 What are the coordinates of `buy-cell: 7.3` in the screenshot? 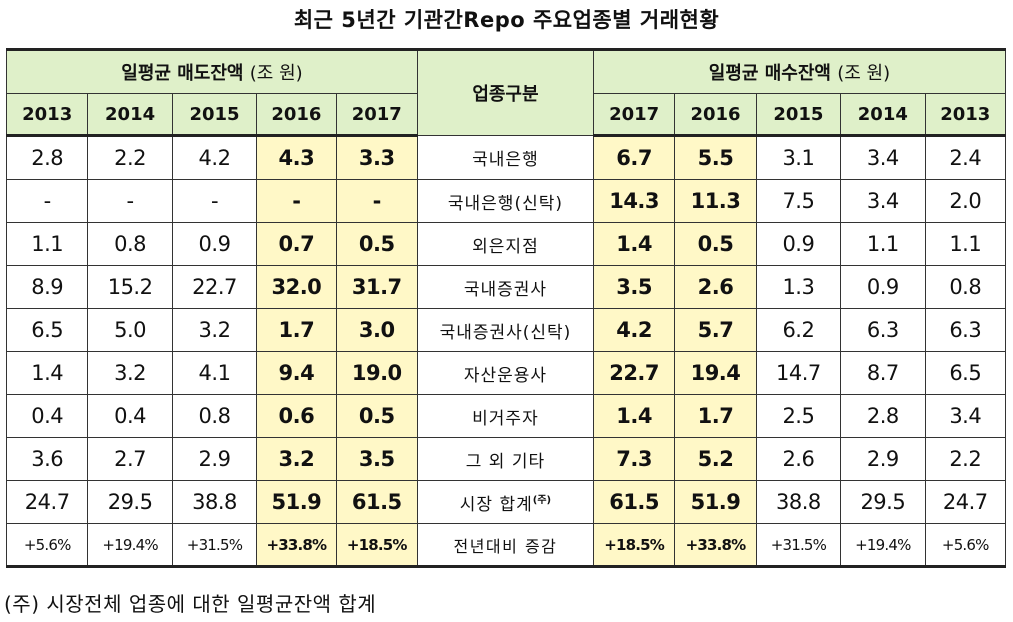 It's located at (634, 459).